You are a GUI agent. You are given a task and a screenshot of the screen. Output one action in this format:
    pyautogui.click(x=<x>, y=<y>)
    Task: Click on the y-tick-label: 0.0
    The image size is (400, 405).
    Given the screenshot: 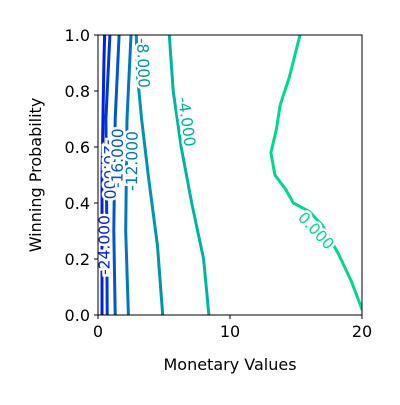 What is the action you would take?
    pyautogui.click(x=77, y=315)
    